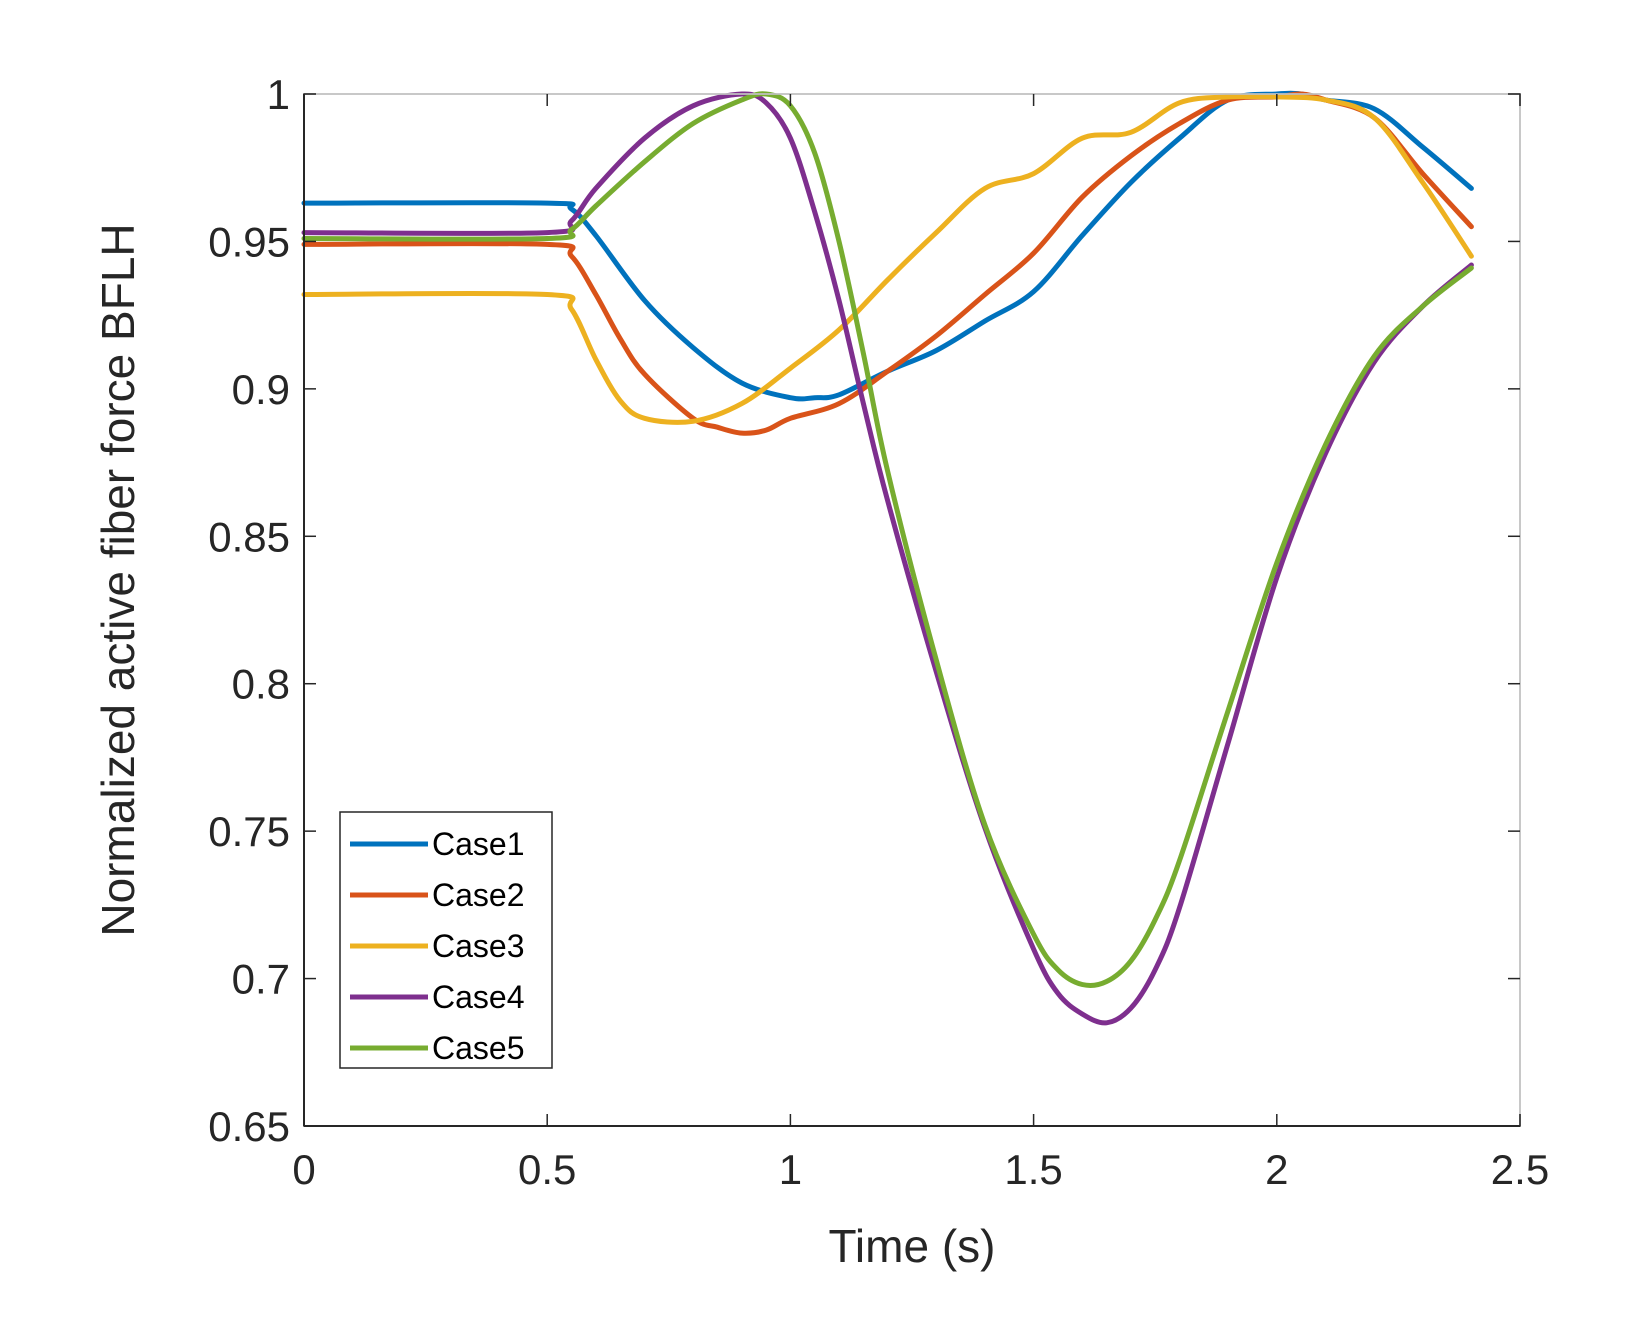 The image size is (1647, 1335). I want to click on y-tick-label: 0.65, so click(249, 1126).